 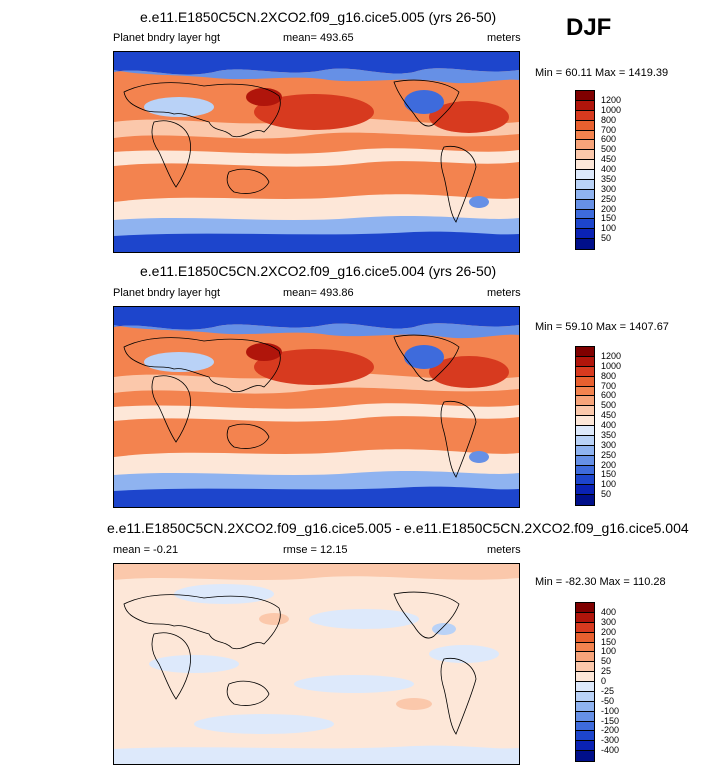 I want to click on panel3-colorbar, so click(x=585, y=682).